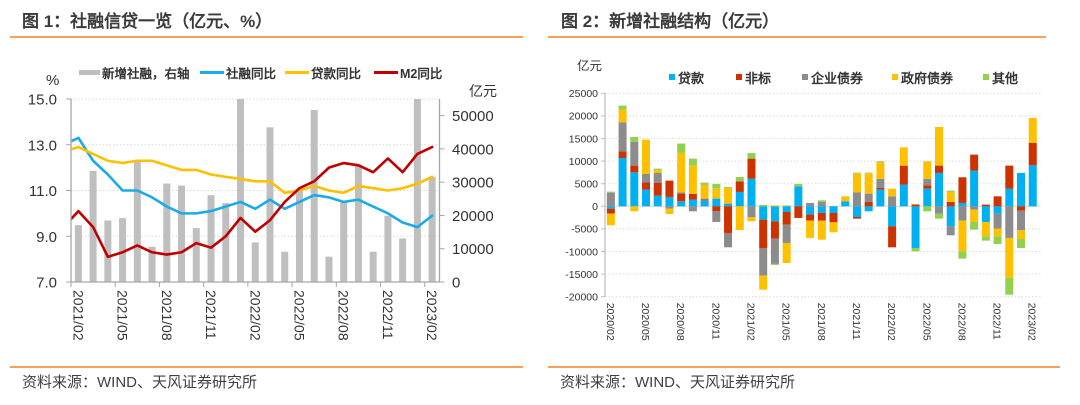 This screenshot has height=405, width=1080. I want to click on legend-item-non-standard: 非标, so click(754, 77).